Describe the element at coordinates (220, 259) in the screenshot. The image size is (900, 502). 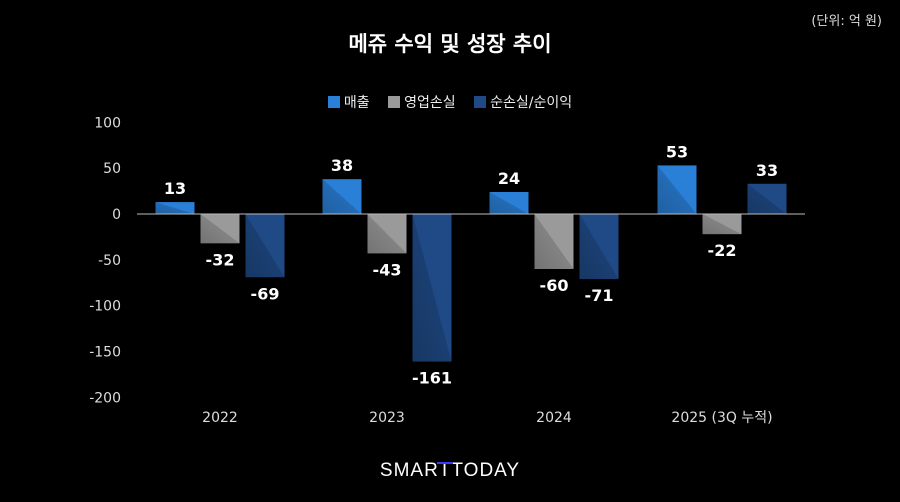
I see `data-label: -32` at that location.